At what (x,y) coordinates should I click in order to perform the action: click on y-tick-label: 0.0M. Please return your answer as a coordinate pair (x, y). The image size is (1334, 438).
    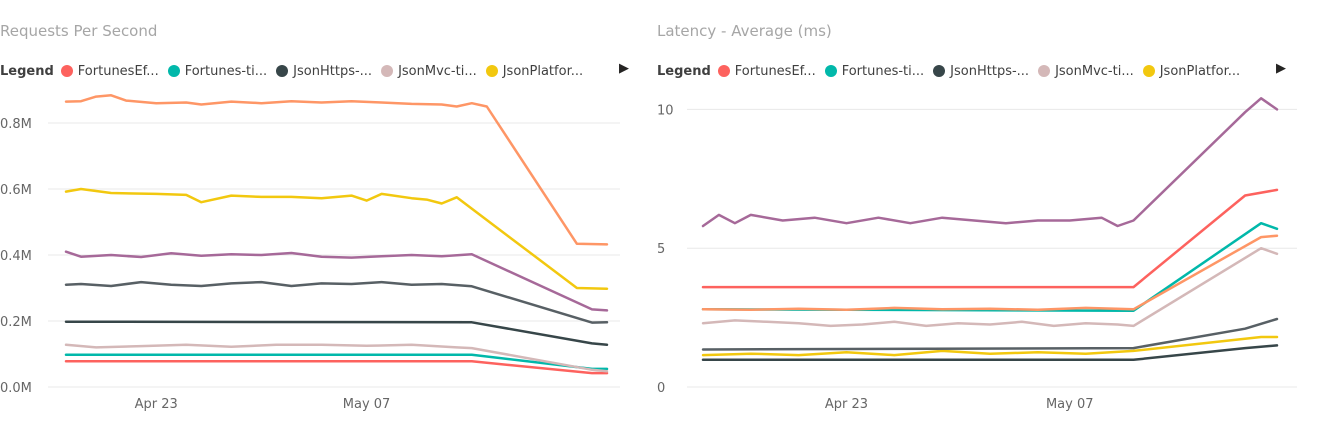
    Looking at the image, I should click on (16, 388).